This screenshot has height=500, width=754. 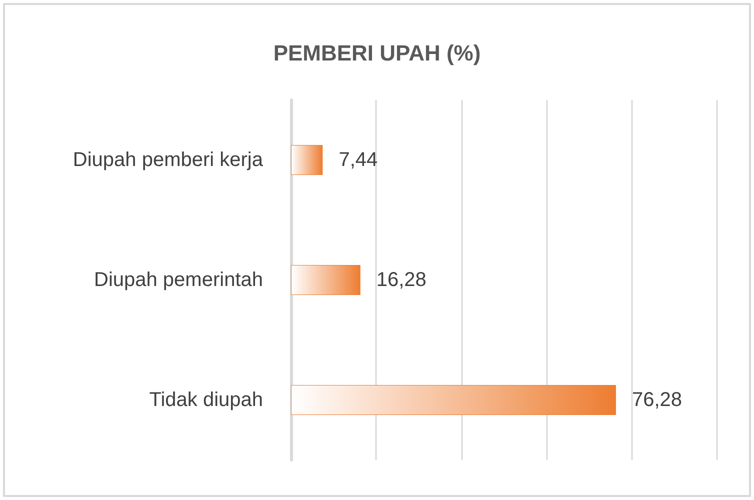 I want to click on data-label: 7,44, so click(x=358, y=160).